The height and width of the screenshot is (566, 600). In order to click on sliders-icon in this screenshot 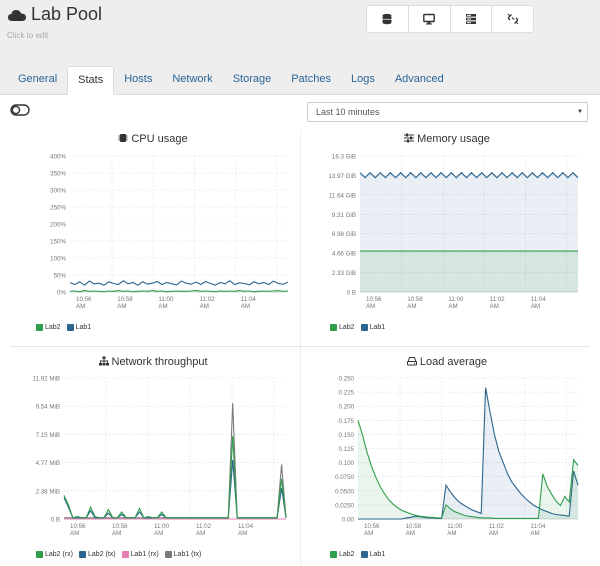, I will do `click(409, 138)`.